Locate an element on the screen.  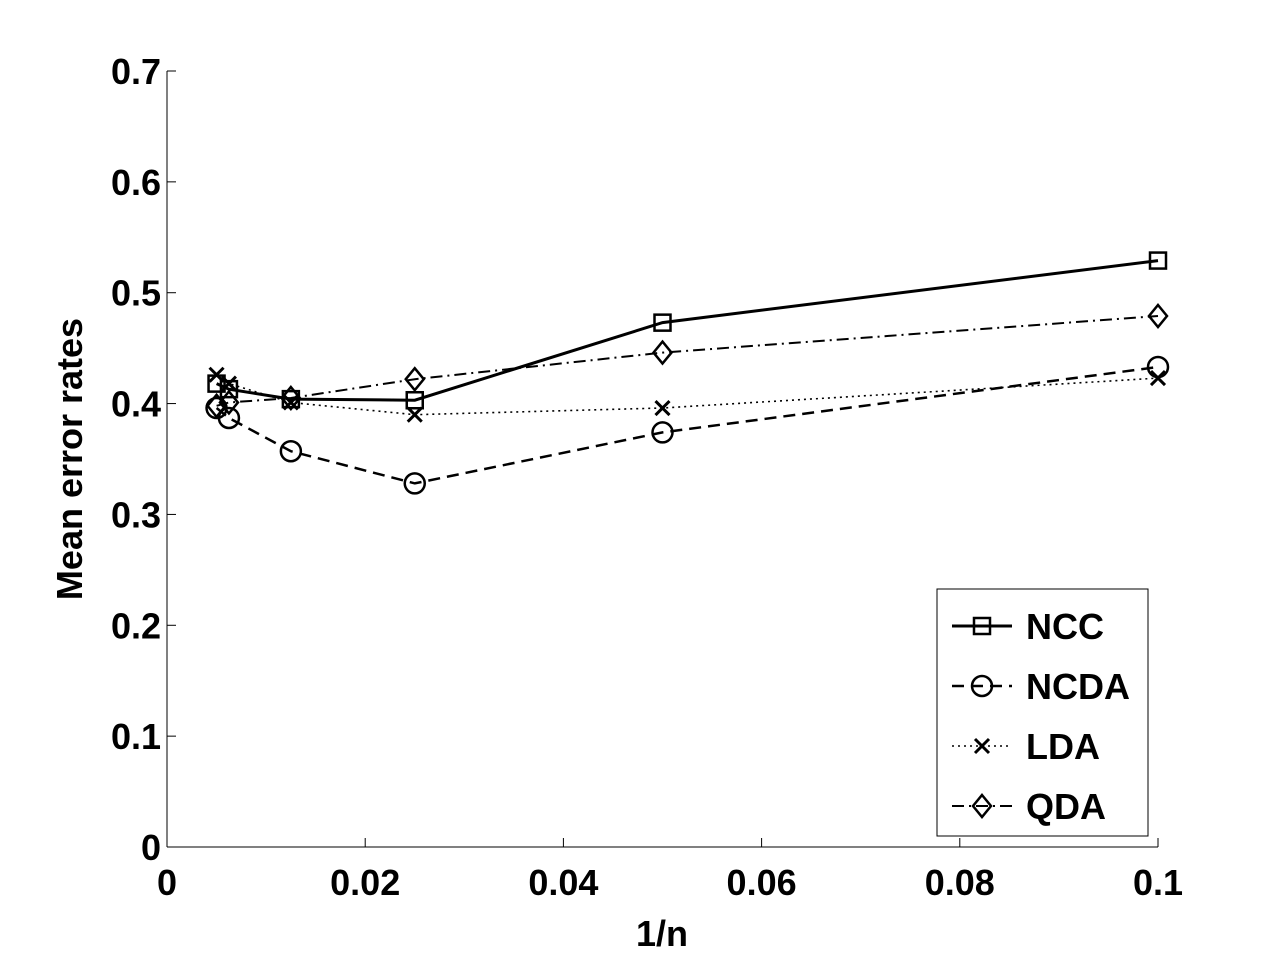
y-tick-label: 0.6 is located at coordinates (136, 182).